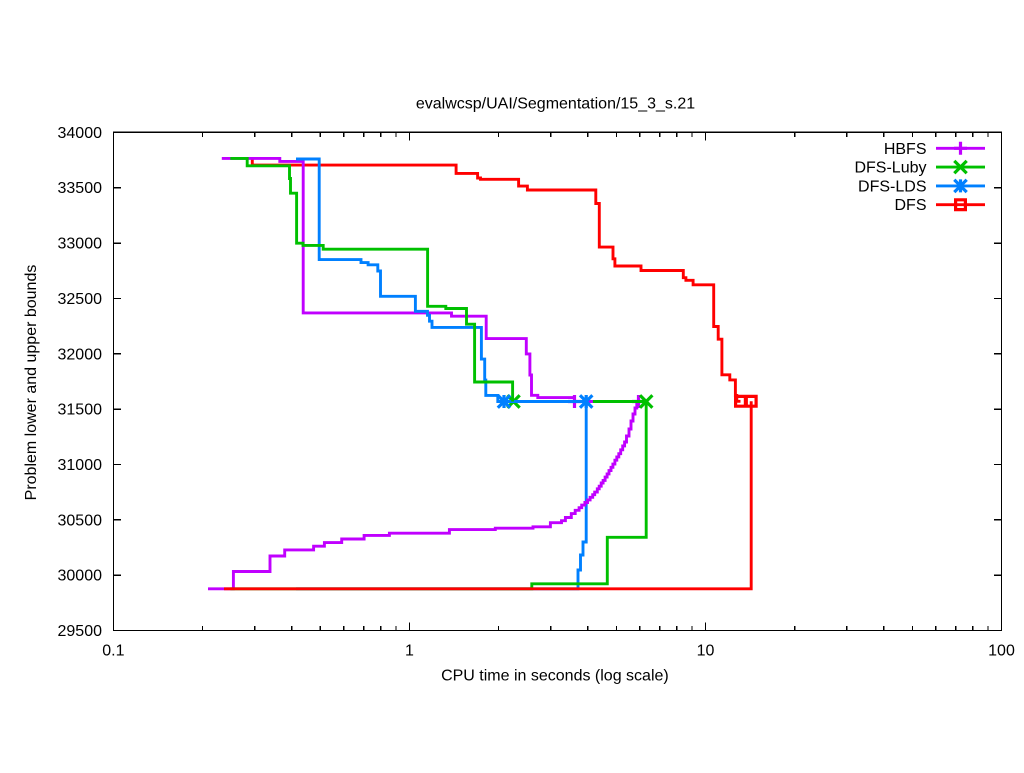  Describe the element at coordinates (80, 354) in the screenshot. I see `svg-text: 32000` at that location.